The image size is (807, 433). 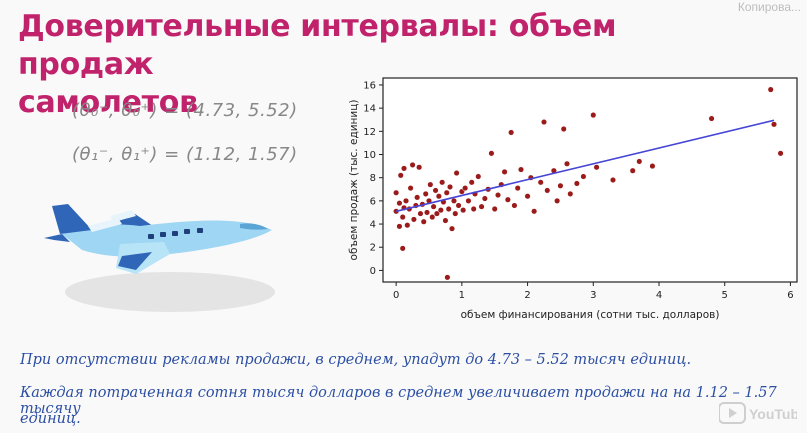 What do you see at coordinates (159, 258) in the screenshot?
I see `airplane-icon` at bounding box center [159, 258].